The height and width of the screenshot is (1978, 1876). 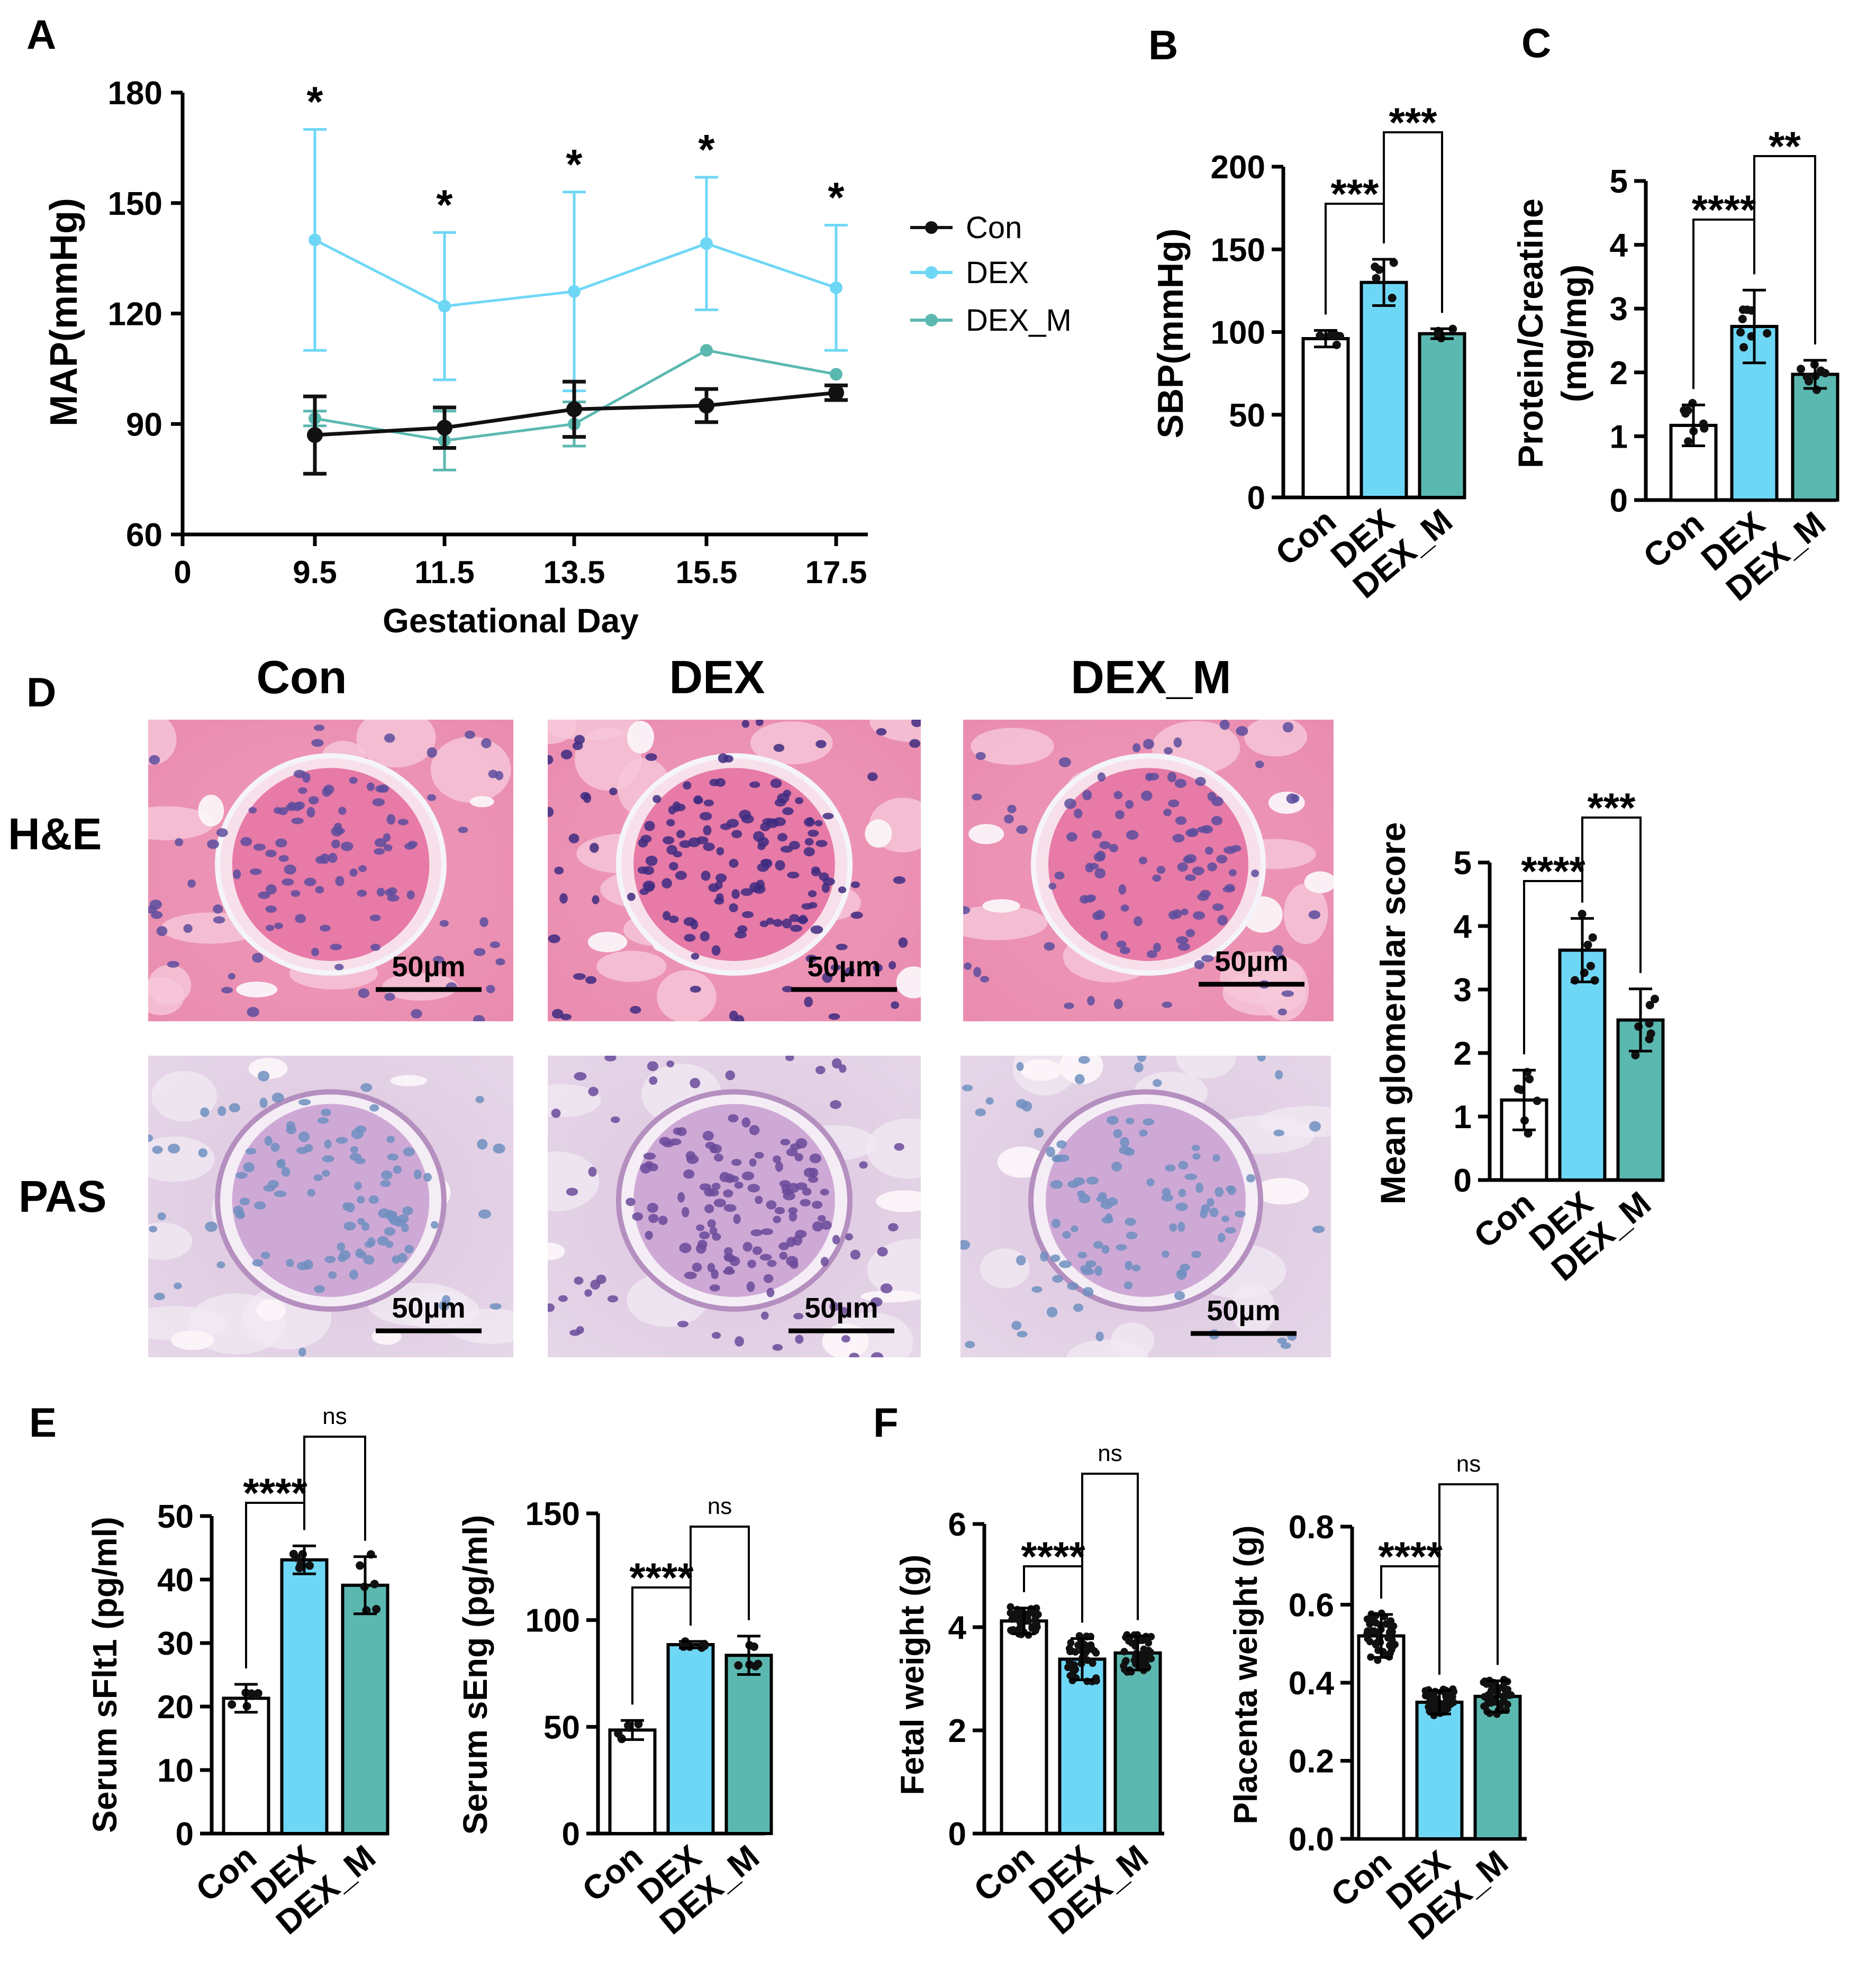 I want to click on legend-item-con: Con, so click(x=966, y=228).